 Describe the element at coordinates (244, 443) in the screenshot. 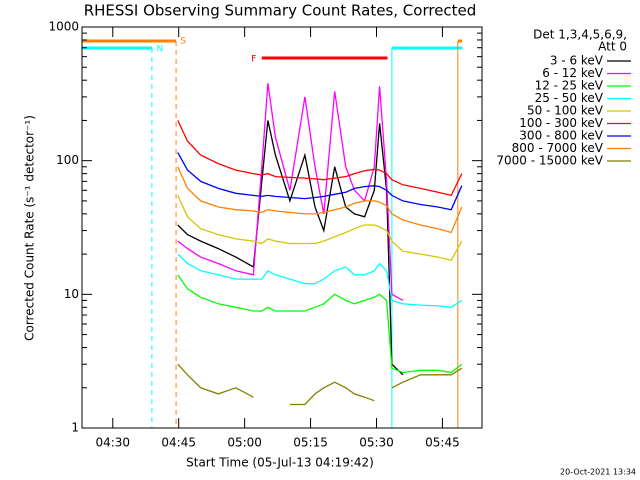

I see `x-tick-label: 05:00` at that location.